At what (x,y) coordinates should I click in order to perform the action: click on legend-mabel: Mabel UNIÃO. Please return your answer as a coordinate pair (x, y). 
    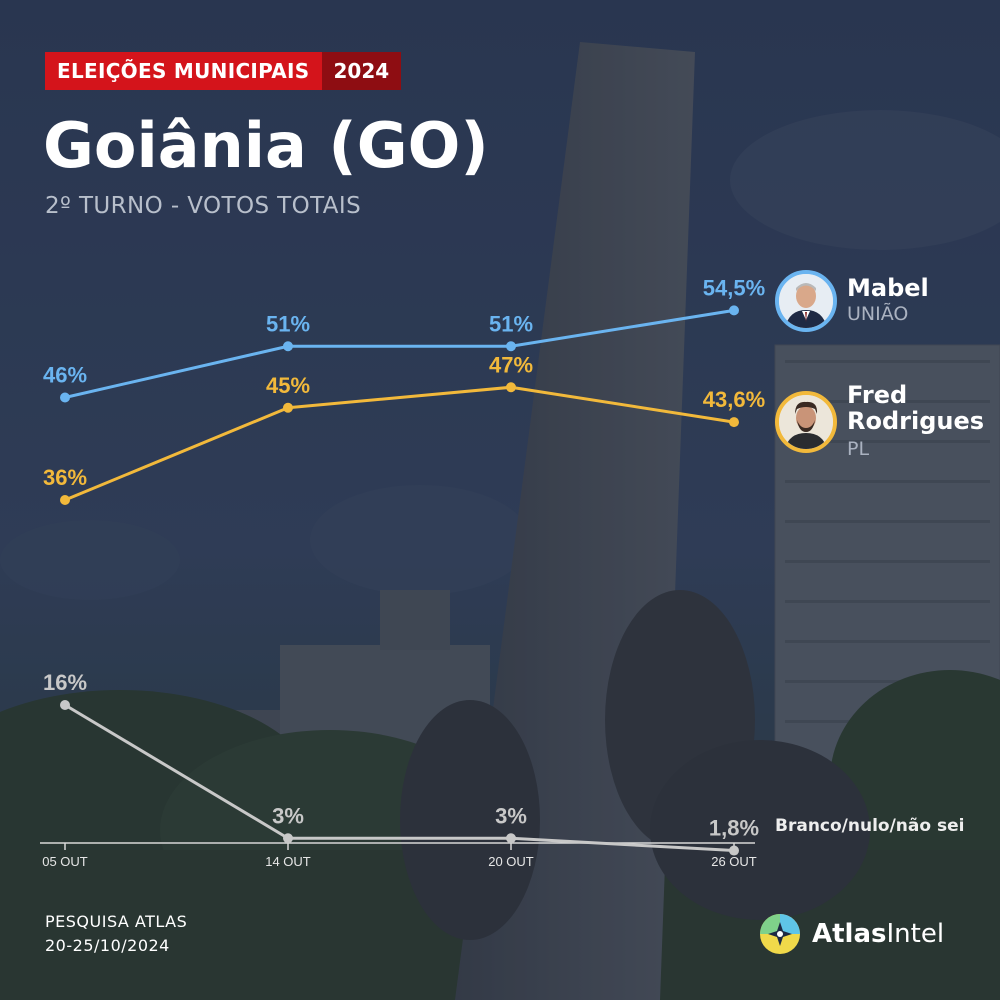
    Looking at the image, I should click on (852, 301).